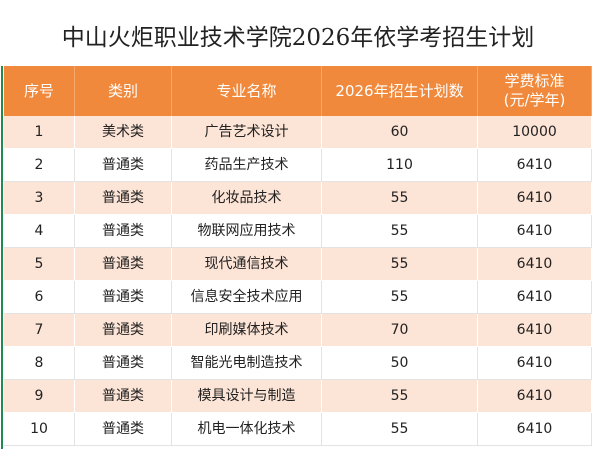 The image size is (596, 449). I want to click on header-cell: 学费标准 (元/学年), so click(535, 91).